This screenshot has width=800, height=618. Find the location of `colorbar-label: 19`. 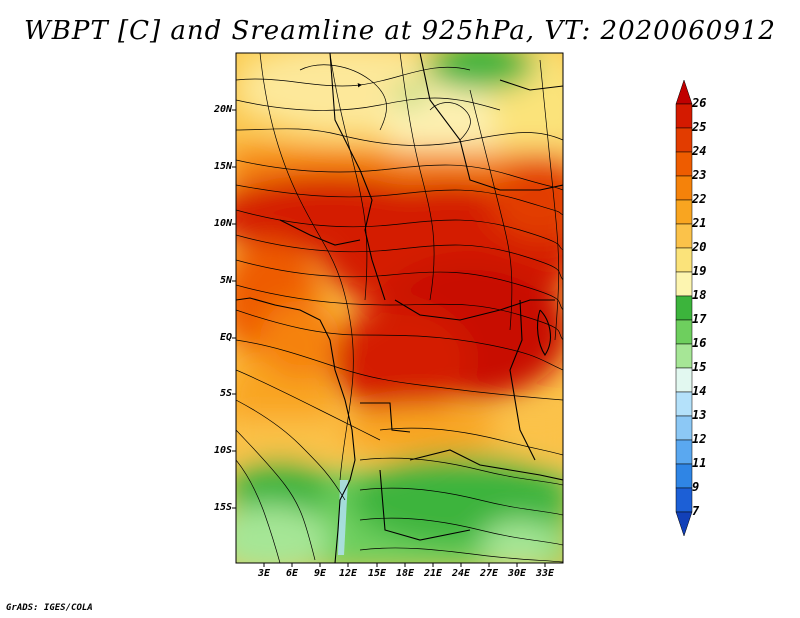

colorbar-label: 19 is located at coordinates (699, 271).